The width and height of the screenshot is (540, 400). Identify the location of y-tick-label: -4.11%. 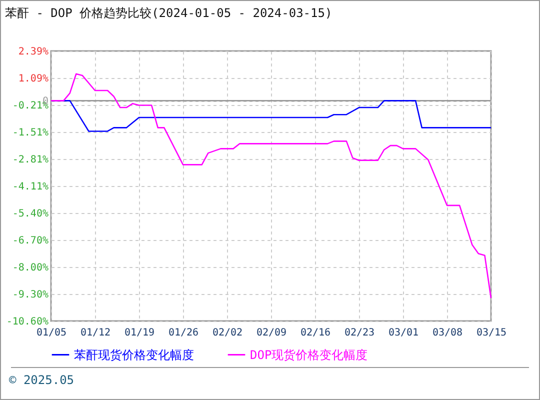
(30, 187).